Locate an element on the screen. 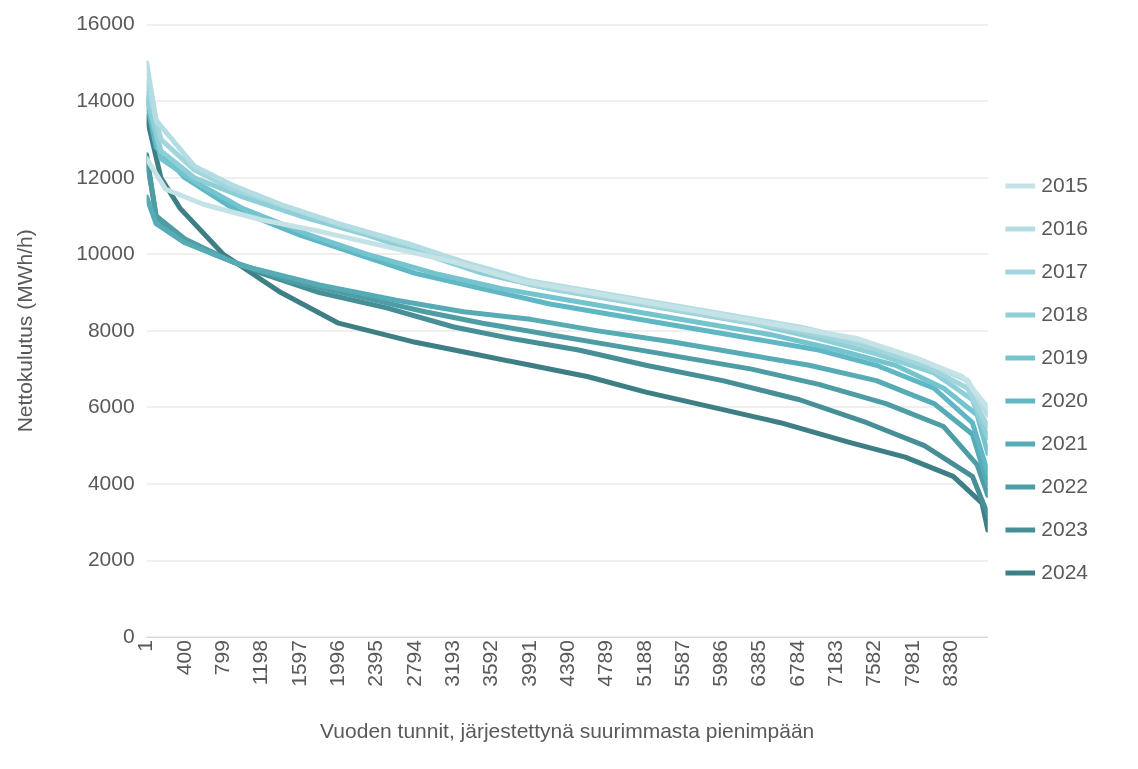  x-tick-label: 5188 is located at coordinates (643, 663).